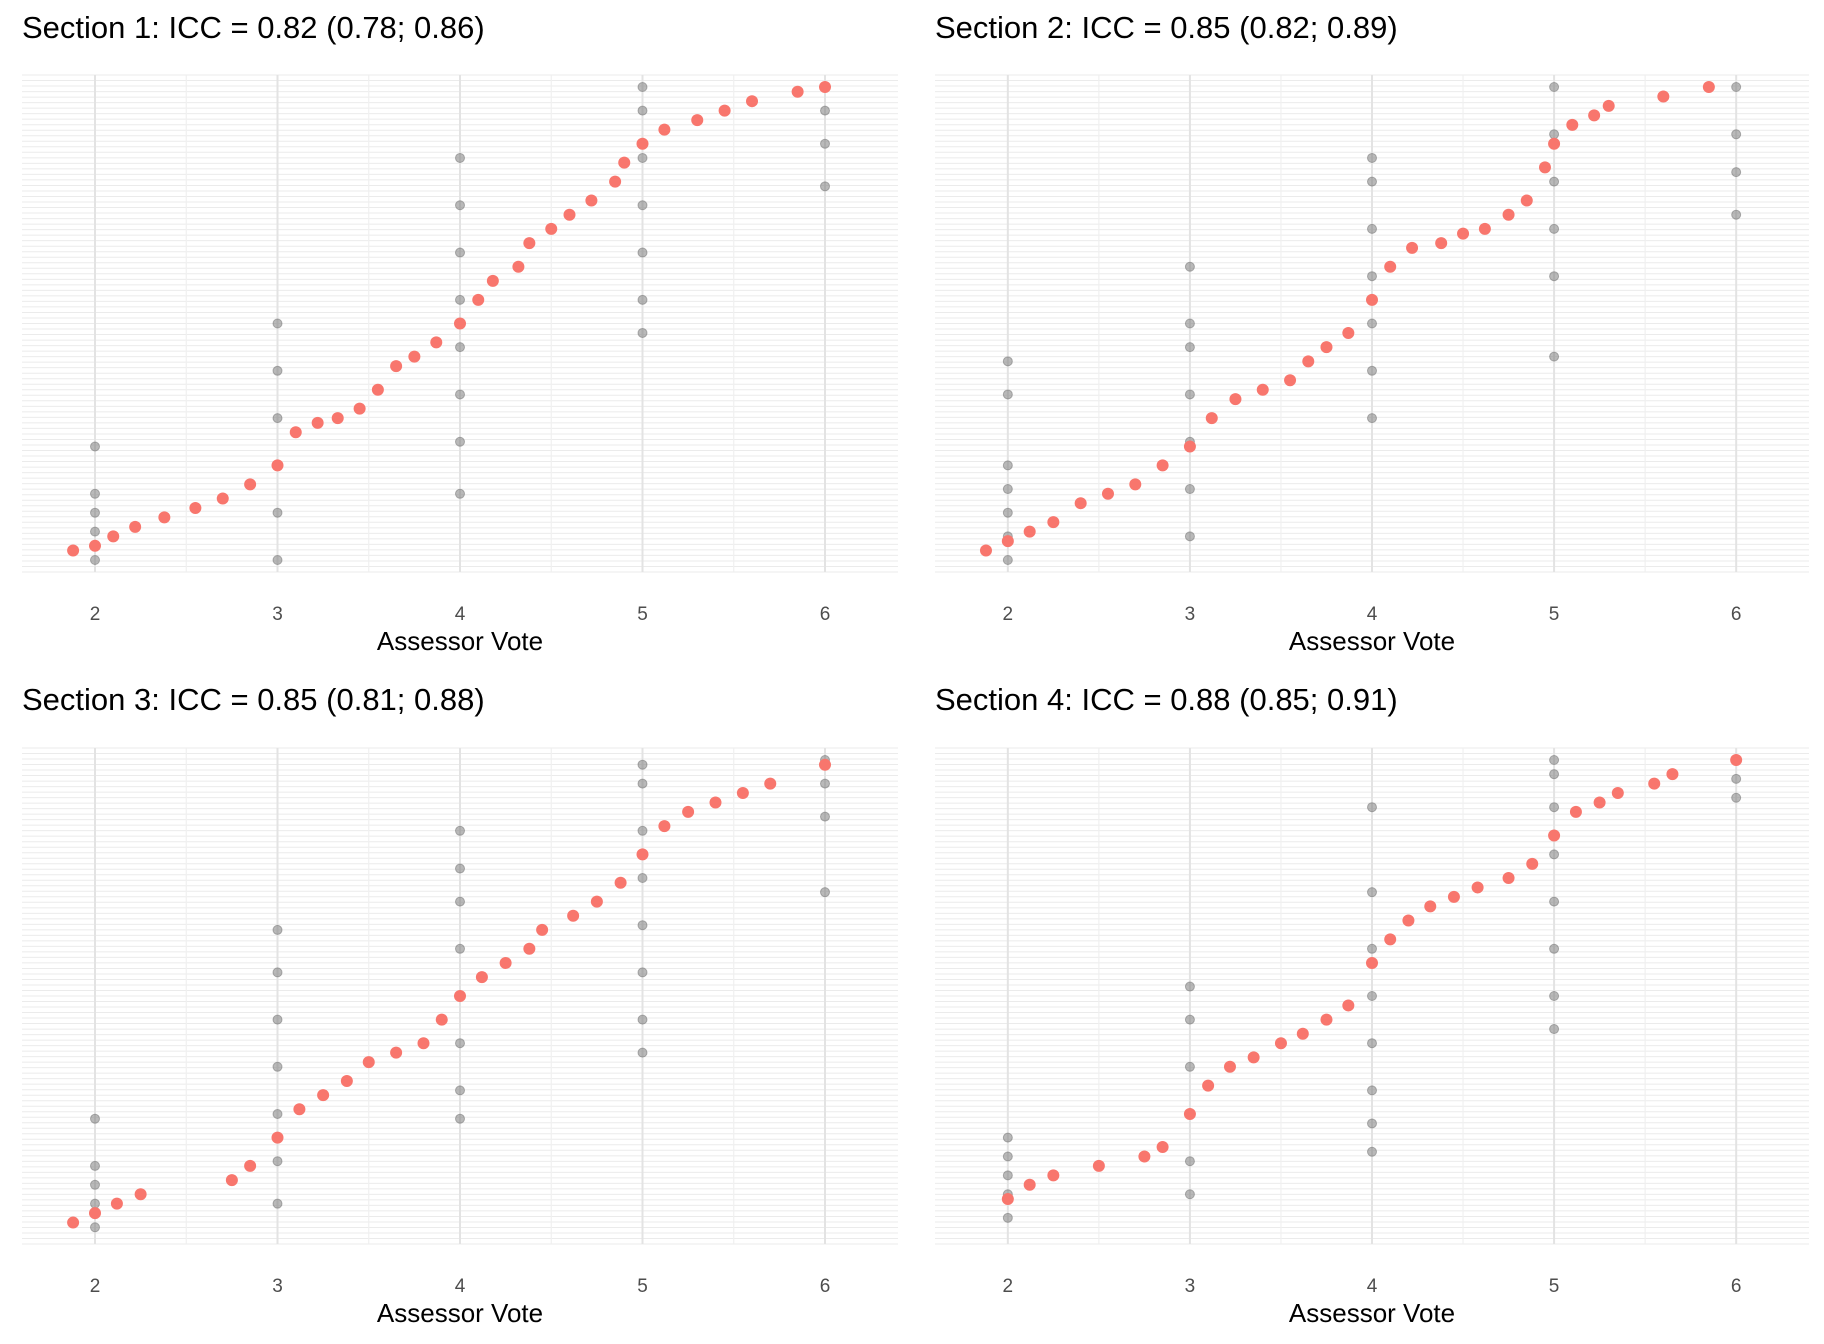 Image resolution: width=1824 pixels, height=1344 pixels. Describe the element at coordinates (253, 699) in the screenshot. I see `chart-title: Section 3: ICC = 0.85 (0.81; 0.88)` at that location.